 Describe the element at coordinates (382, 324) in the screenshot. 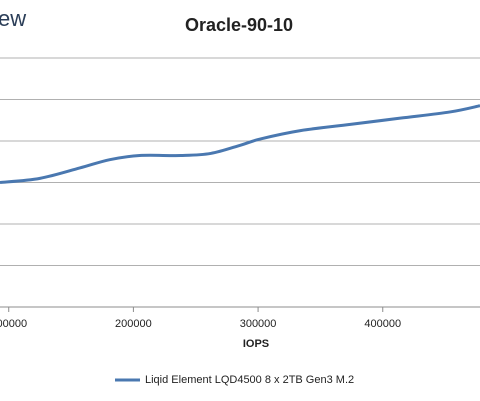

I see `x-tick-label: 400000` at that location.